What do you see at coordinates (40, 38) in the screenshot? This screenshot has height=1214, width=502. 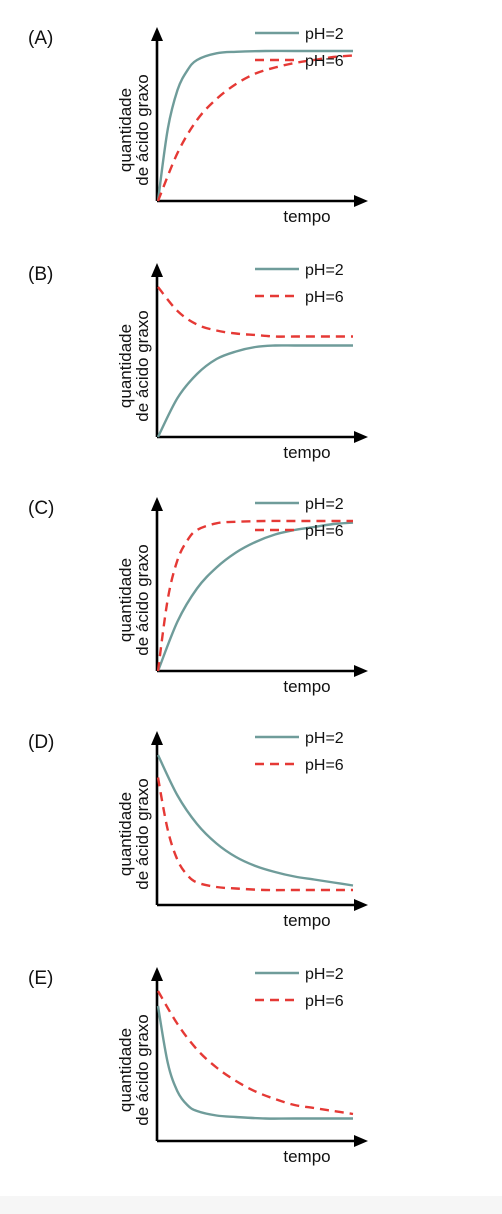 I see `panel-label: (A)` at bounding box center [40, 38].